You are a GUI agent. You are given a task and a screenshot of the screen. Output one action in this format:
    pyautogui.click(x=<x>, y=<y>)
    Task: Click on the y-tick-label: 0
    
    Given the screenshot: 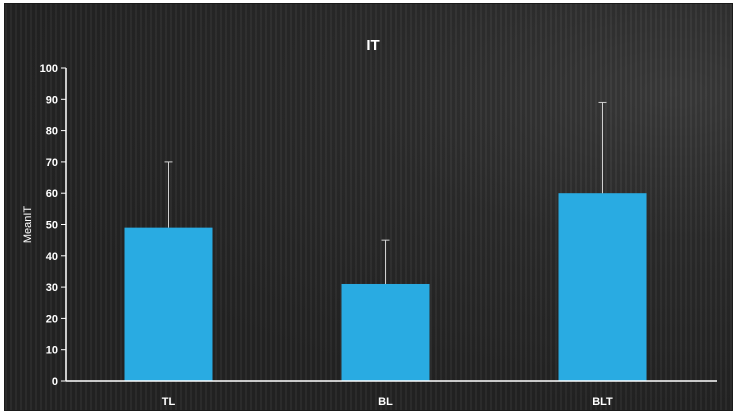 What is the action you would take?
    pyautogui.click(x=55, y=382)
    